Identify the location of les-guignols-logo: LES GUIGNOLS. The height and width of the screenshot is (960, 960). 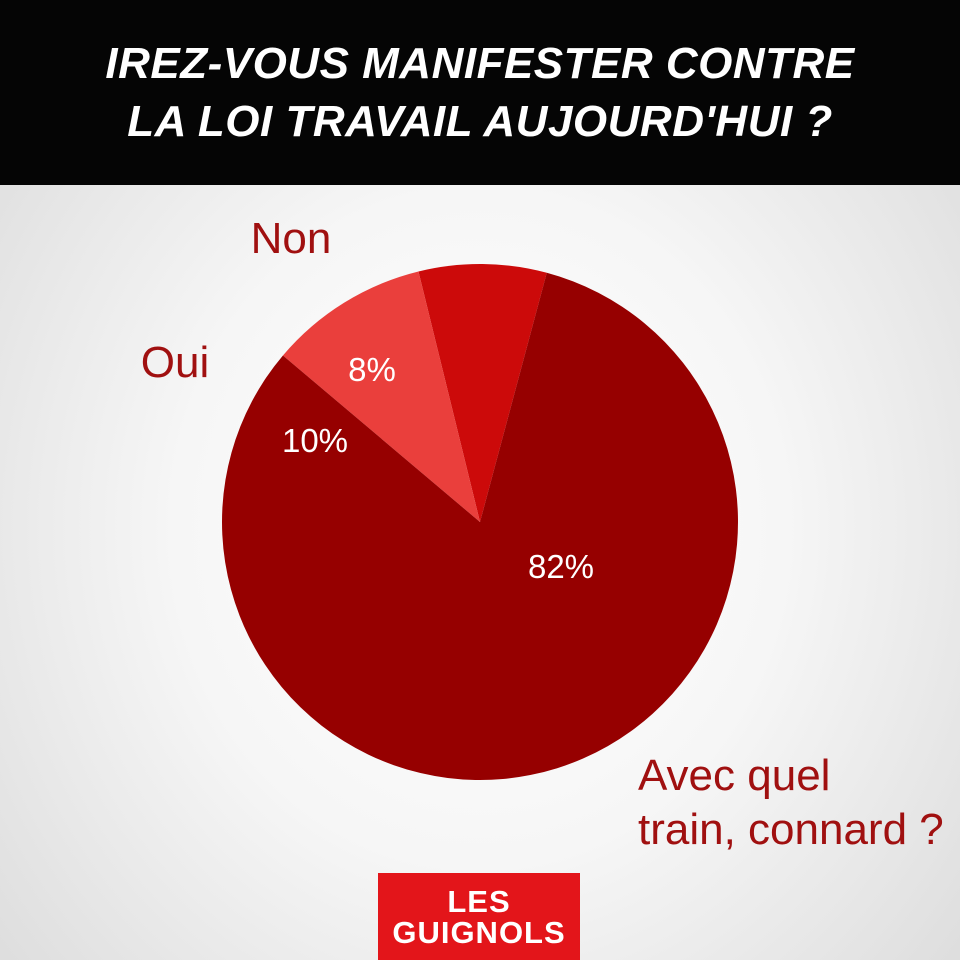
(479, 916).